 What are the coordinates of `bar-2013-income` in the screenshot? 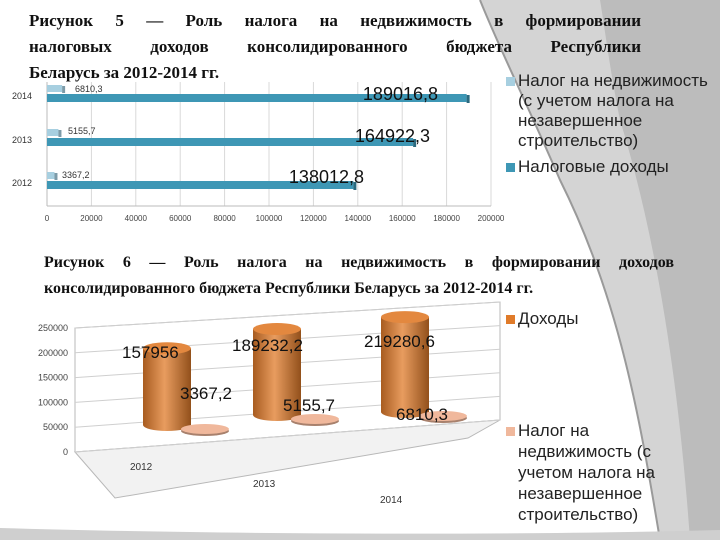 It's located at (230, 142).